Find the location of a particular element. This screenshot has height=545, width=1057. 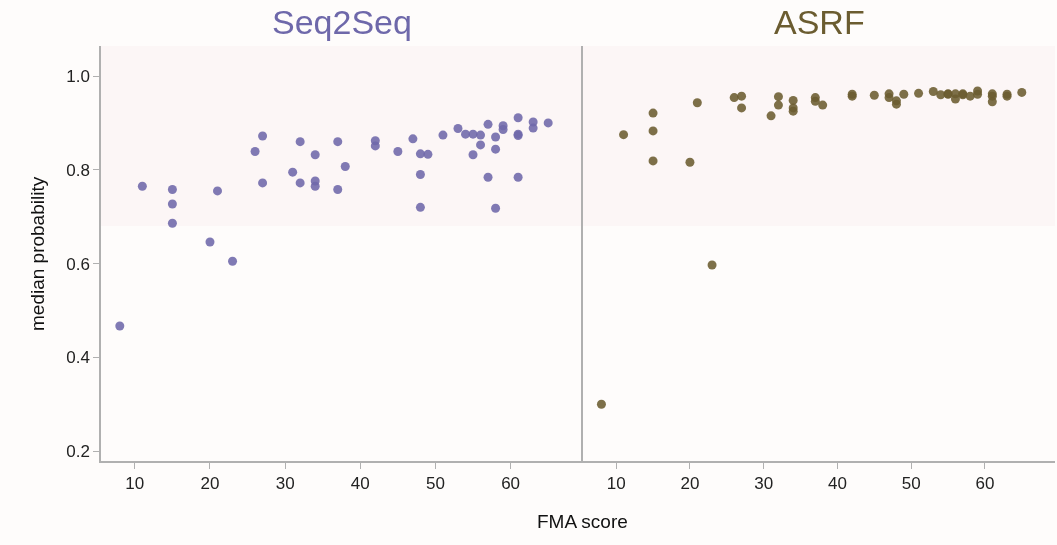

chart-title: Seq2Seq is located at coordinates (342, 22).